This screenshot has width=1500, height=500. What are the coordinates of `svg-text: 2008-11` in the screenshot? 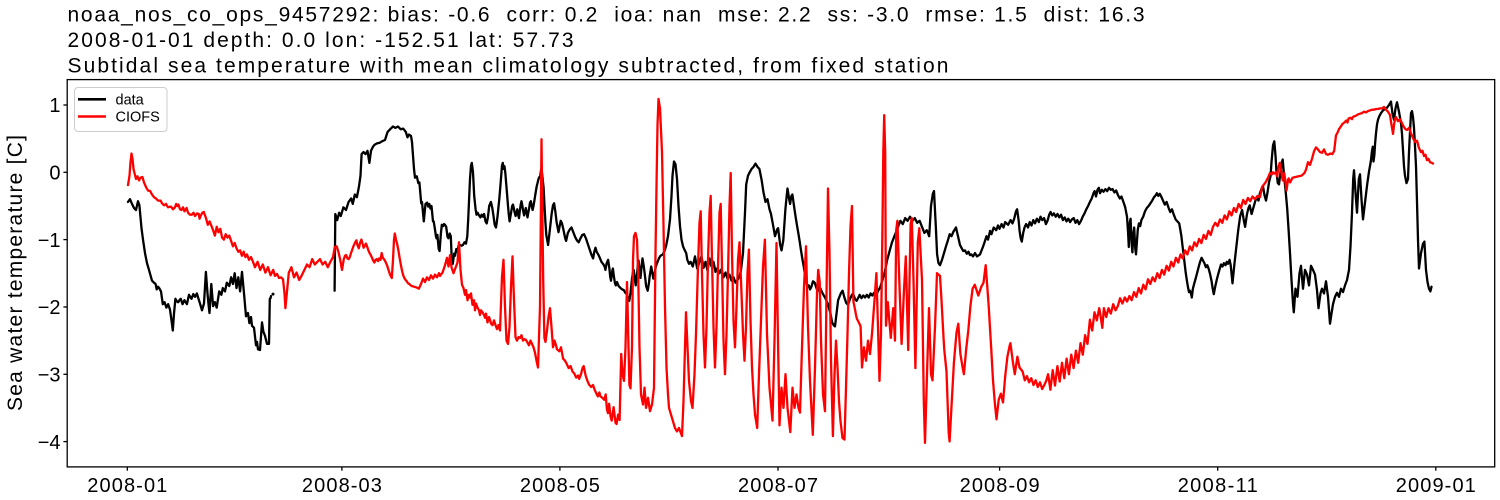 It's located at (1218, 486).